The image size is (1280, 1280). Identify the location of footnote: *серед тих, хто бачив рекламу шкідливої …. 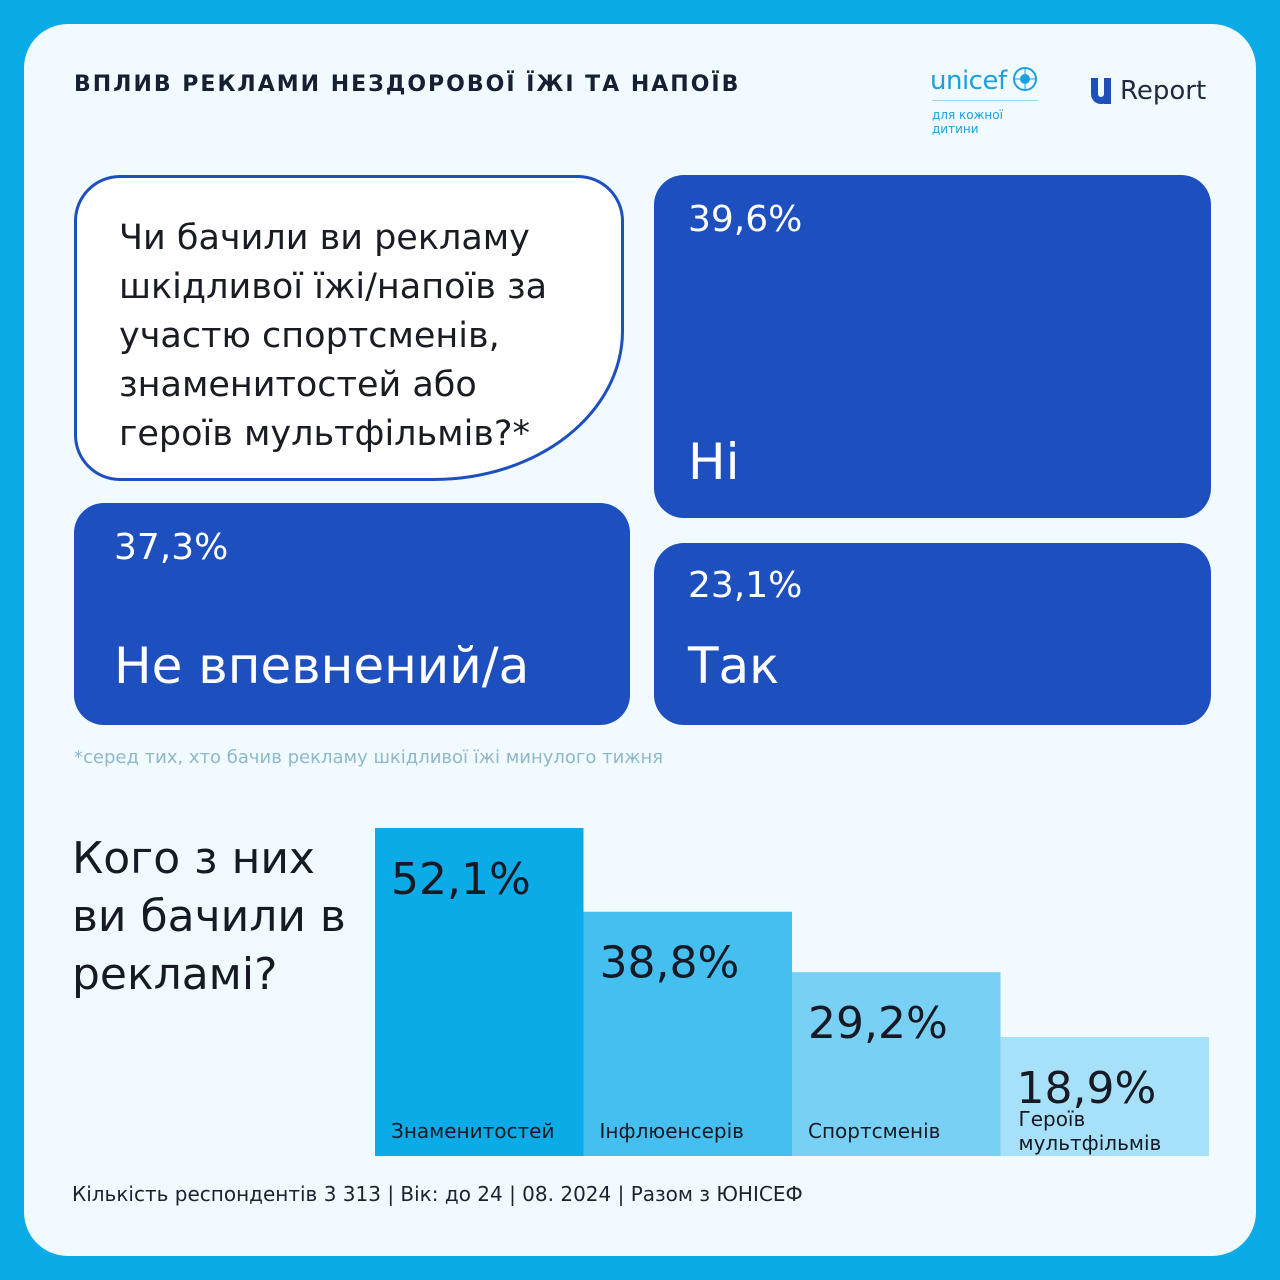
(369, 757).